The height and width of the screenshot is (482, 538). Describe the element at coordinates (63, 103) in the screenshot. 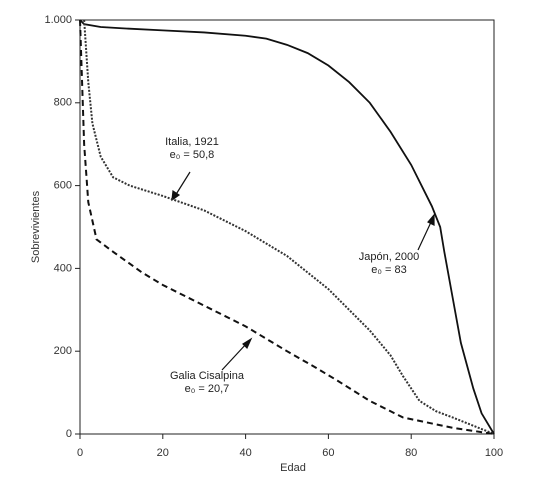

I see `y-tick-label: 800` at that location.